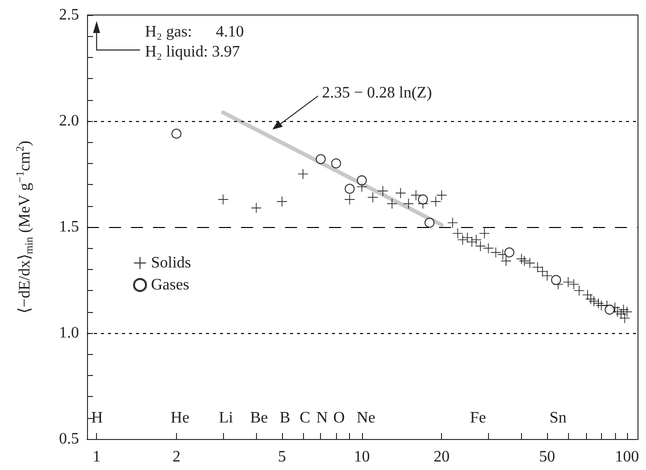  Describe the element at coordinates (226, 418) in the screenshot. I see `annotation: Li` at that location.